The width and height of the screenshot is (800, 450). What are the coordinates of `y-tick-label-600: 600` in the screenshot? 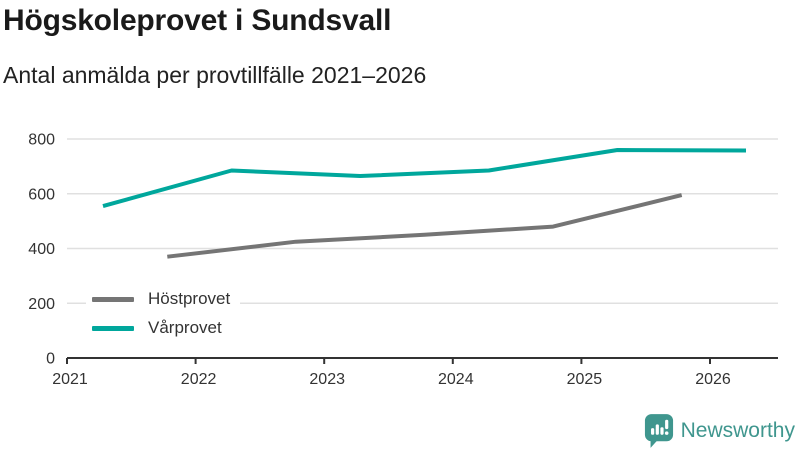 It's located at (41, 194).